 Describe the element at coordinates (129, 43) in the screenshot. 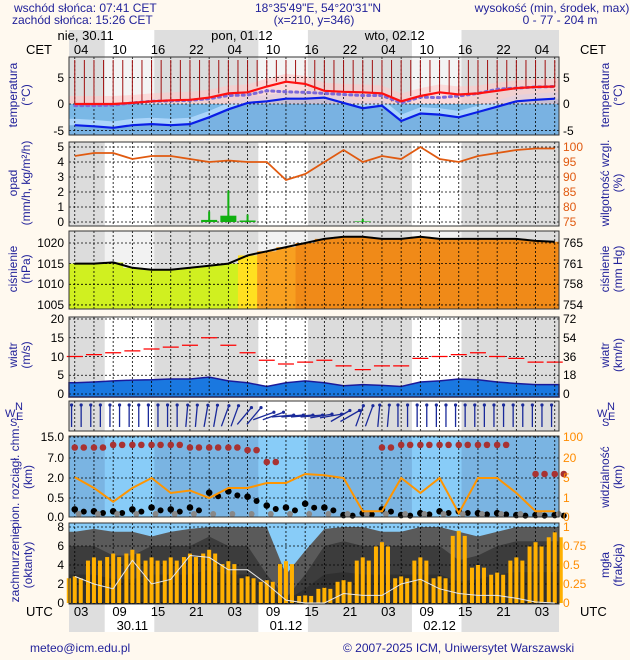

I see `top-axis-day-band` at that location.